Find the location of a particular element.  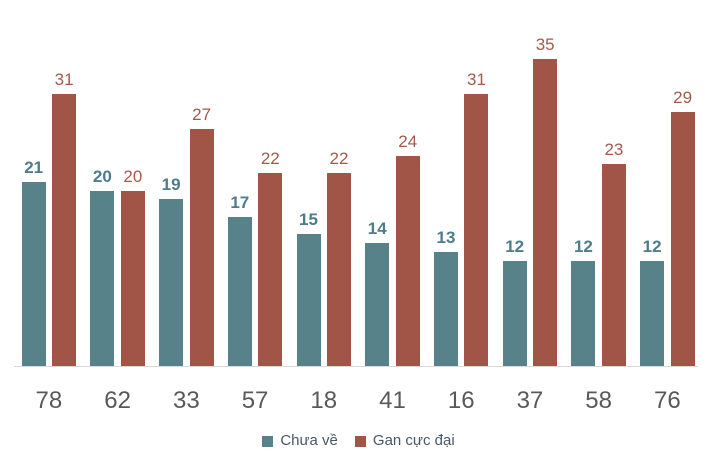

legend-label: Gan cực đại is located at coordinates (413, 440).